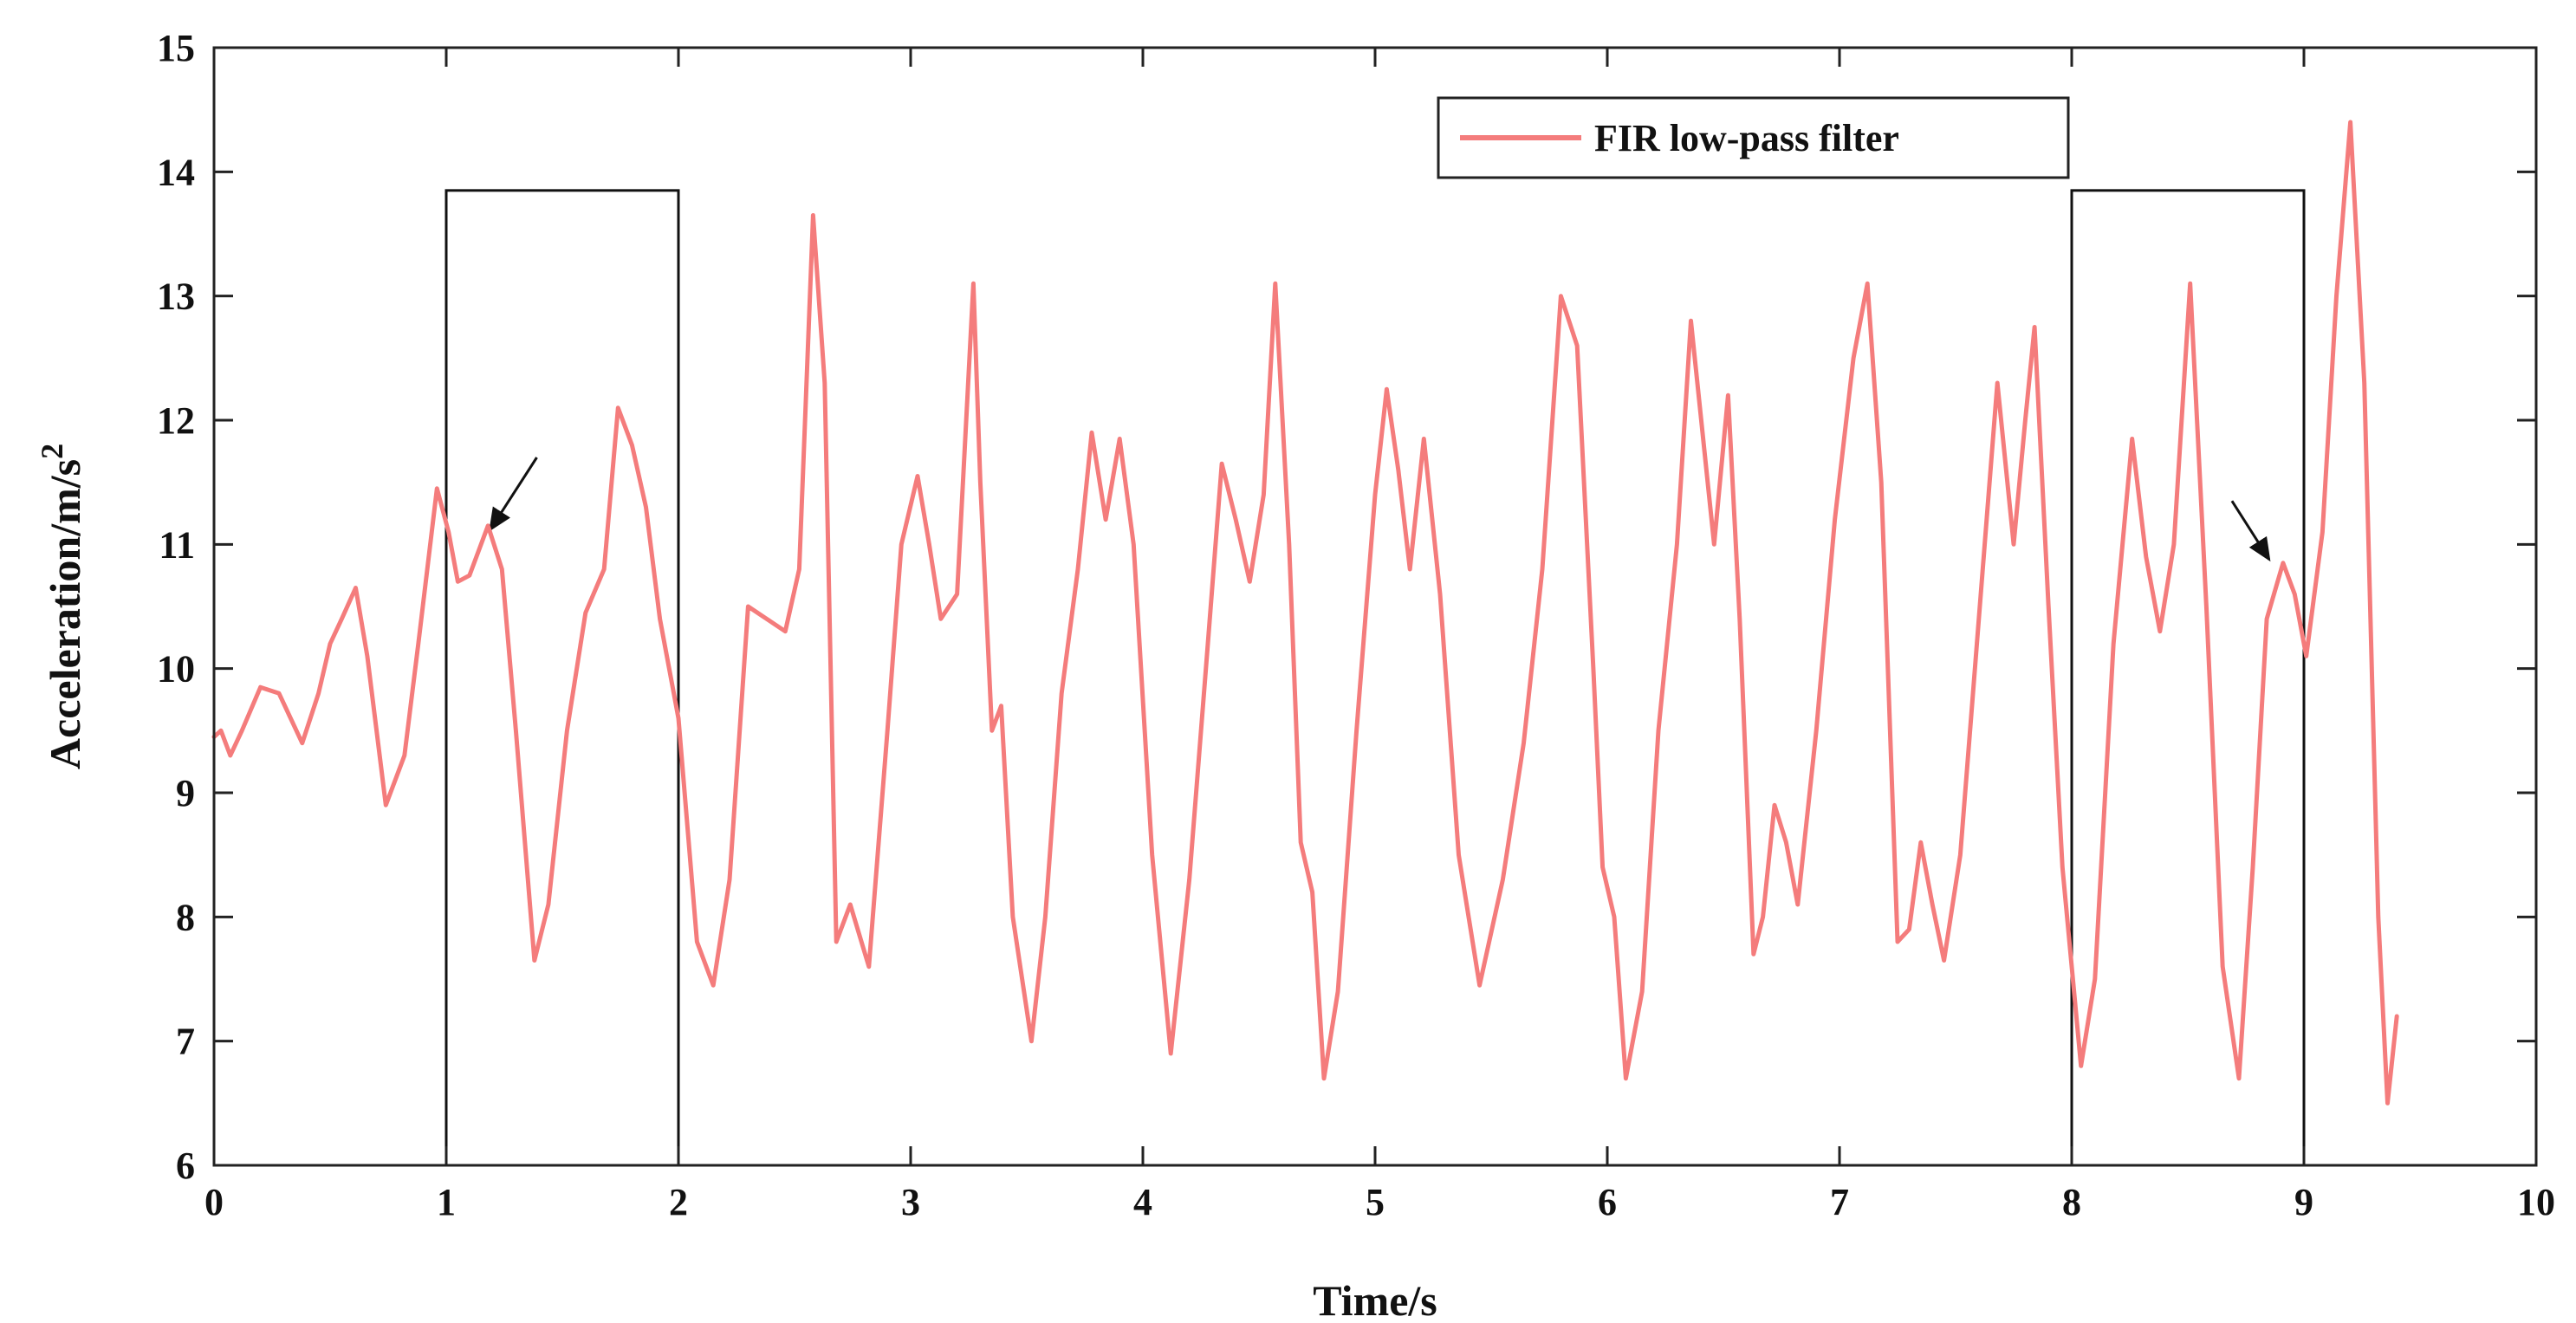  Describe the element at coordinates (2536, 1202) in the screenshot. I see `x-tick-label: 10` at that location.